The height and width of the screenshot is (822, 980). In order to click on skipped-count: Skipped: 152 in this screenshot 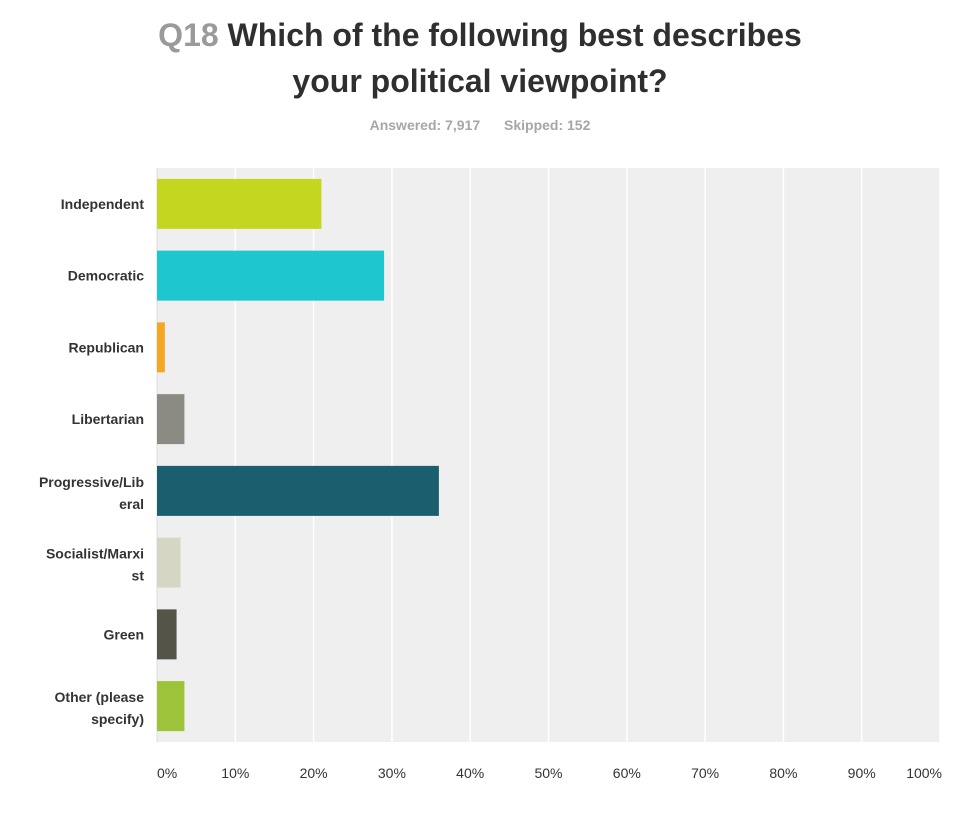, I will do `click(547, 125)`.